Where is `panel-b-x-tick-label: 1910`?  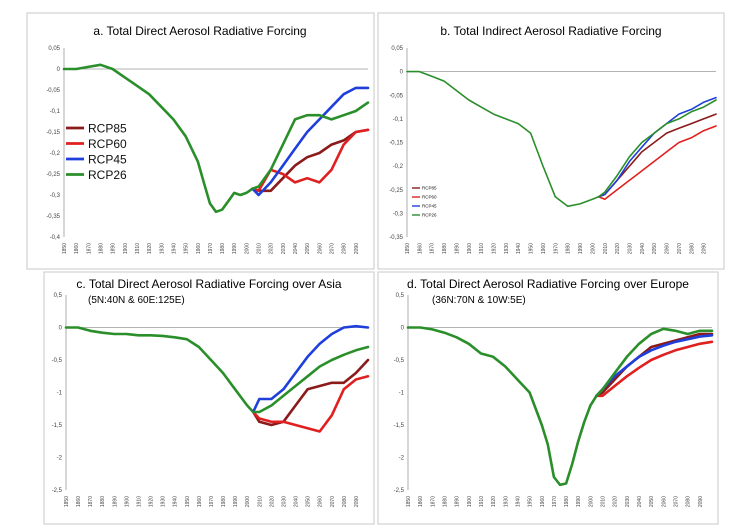 panel-b-x-tick-label: 1910 is located at coordinates (482, 248).